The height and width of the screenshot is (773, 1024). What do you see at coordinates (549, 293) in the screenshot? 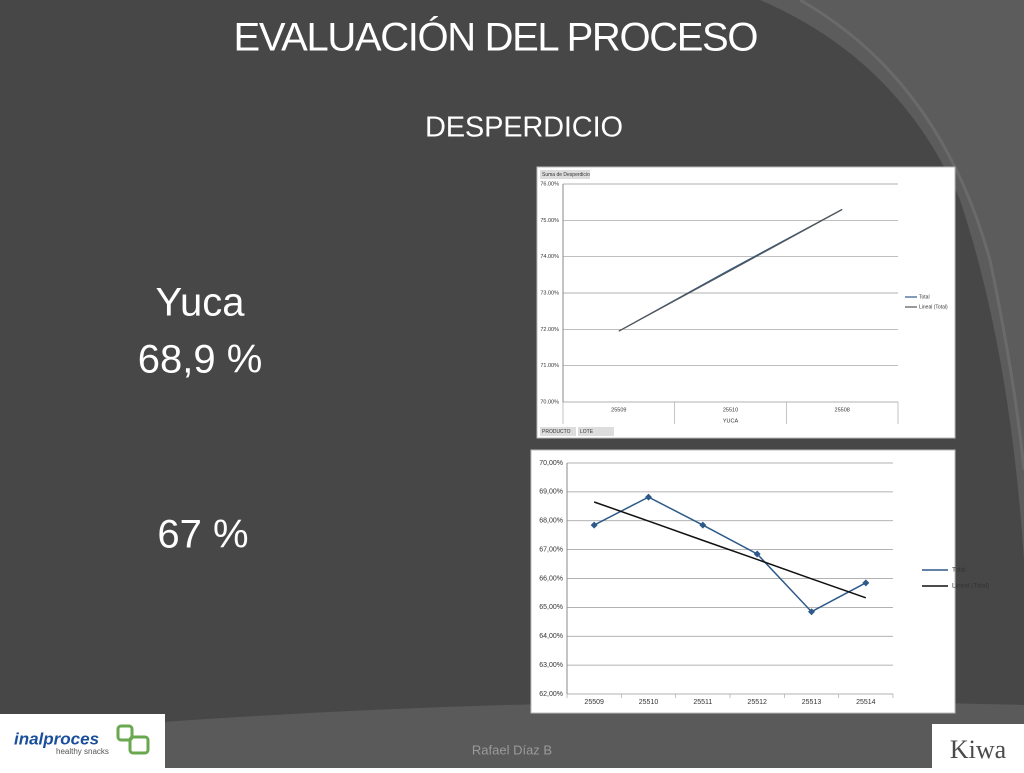
I see `y-tick-label: 73.00%` at bounding box center [549, 293].